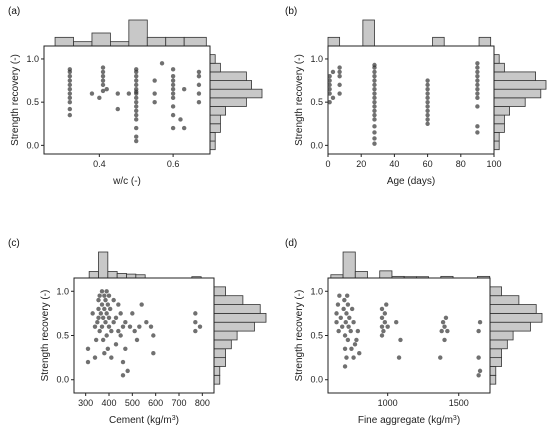  What do you see at coordinates (411, 181) in the screenshot?
I see `x-axis-label: Age (days)` at bounding box center [411, 181].